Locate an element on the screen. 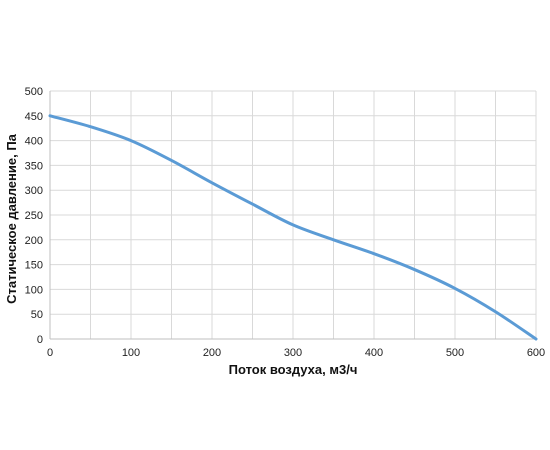  y-tick-label: 50 is located at coordinates (37, 315).